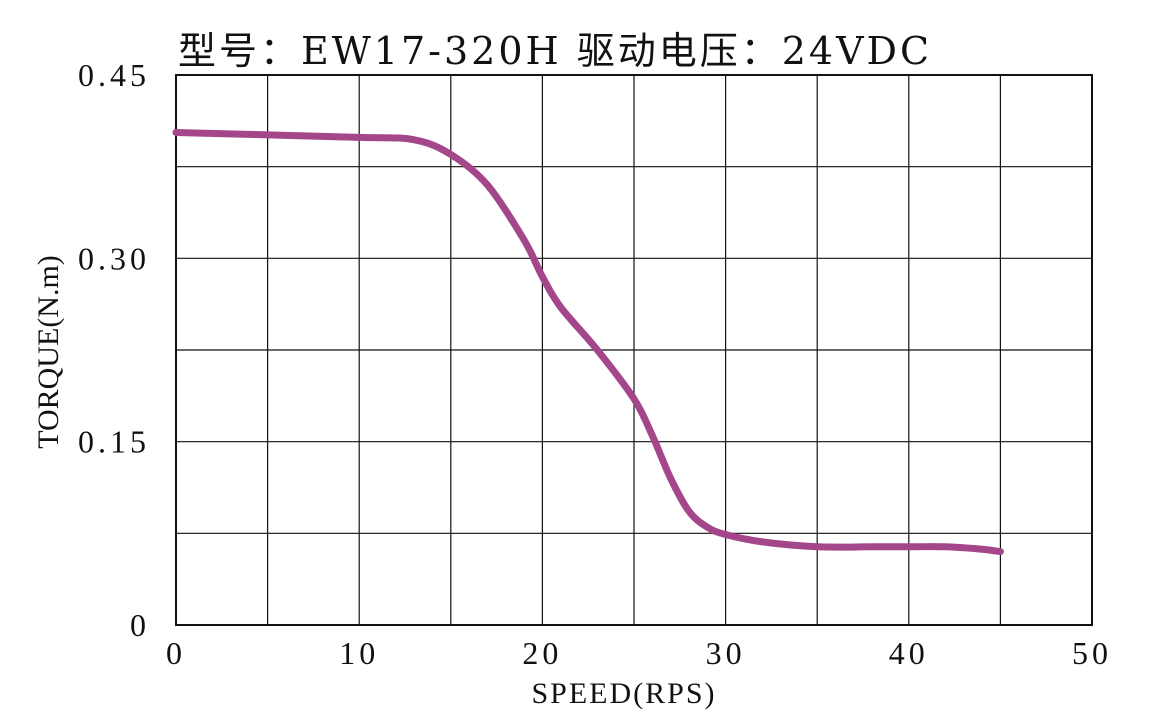 Image resolution: width=1164 pixels, height=721 pixels. What do you see at coordinates (726, 653) in the screenshot?
I see `x-tick-label: 30` at bounding box center [726, 653].